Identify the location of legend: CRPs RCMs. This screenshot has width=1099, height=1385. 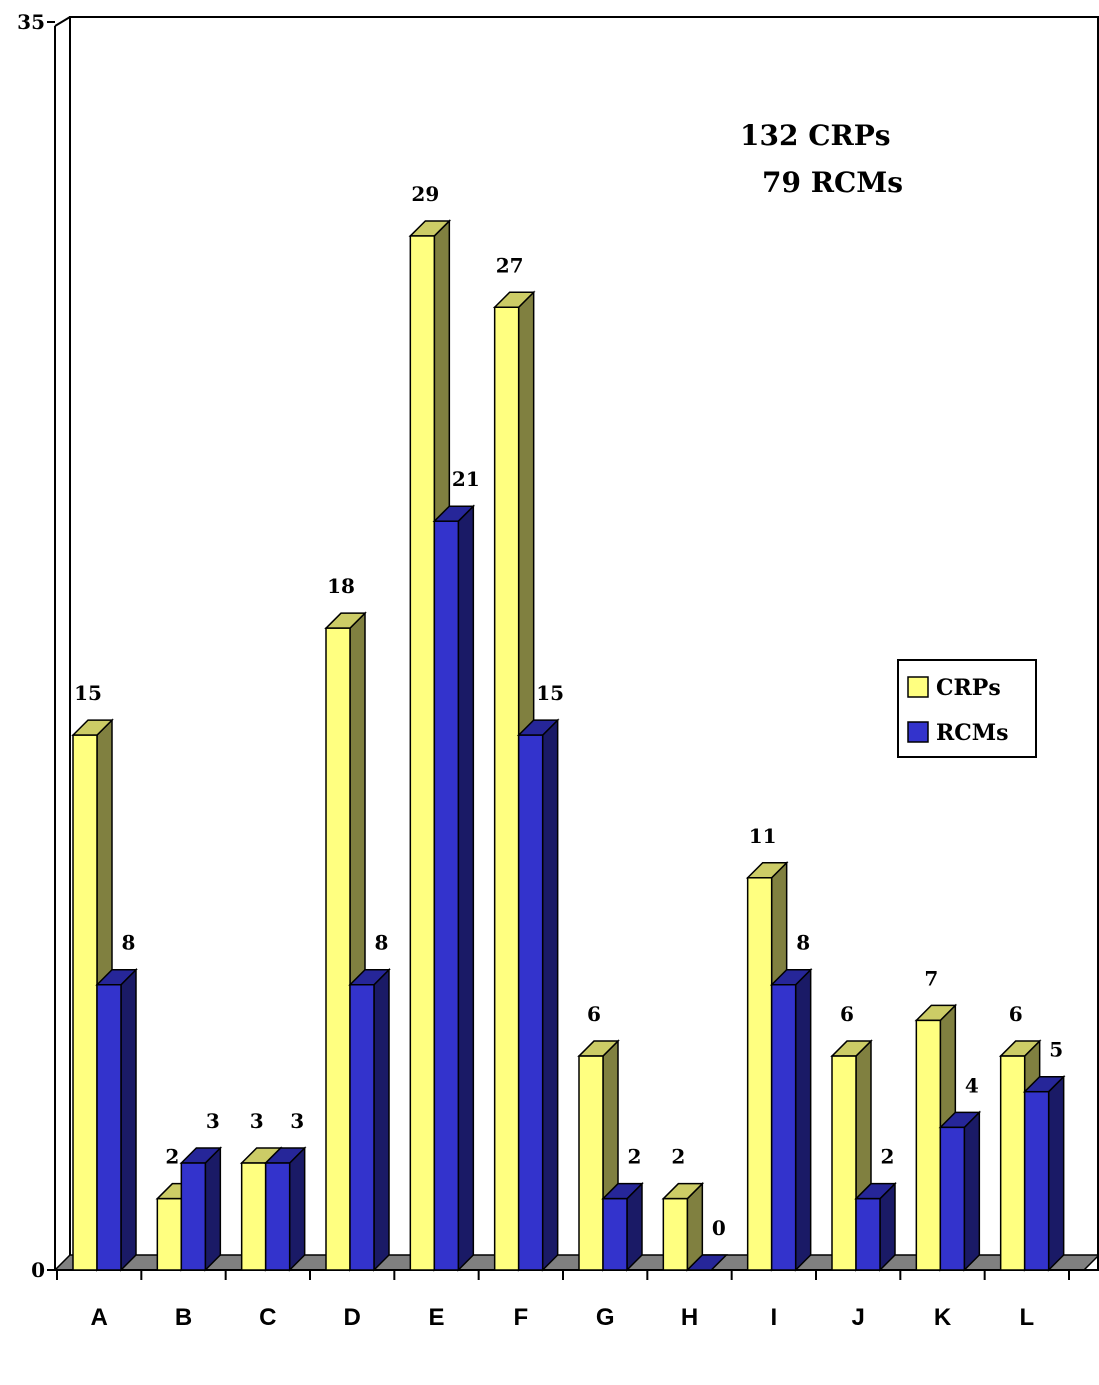
(967, 708).